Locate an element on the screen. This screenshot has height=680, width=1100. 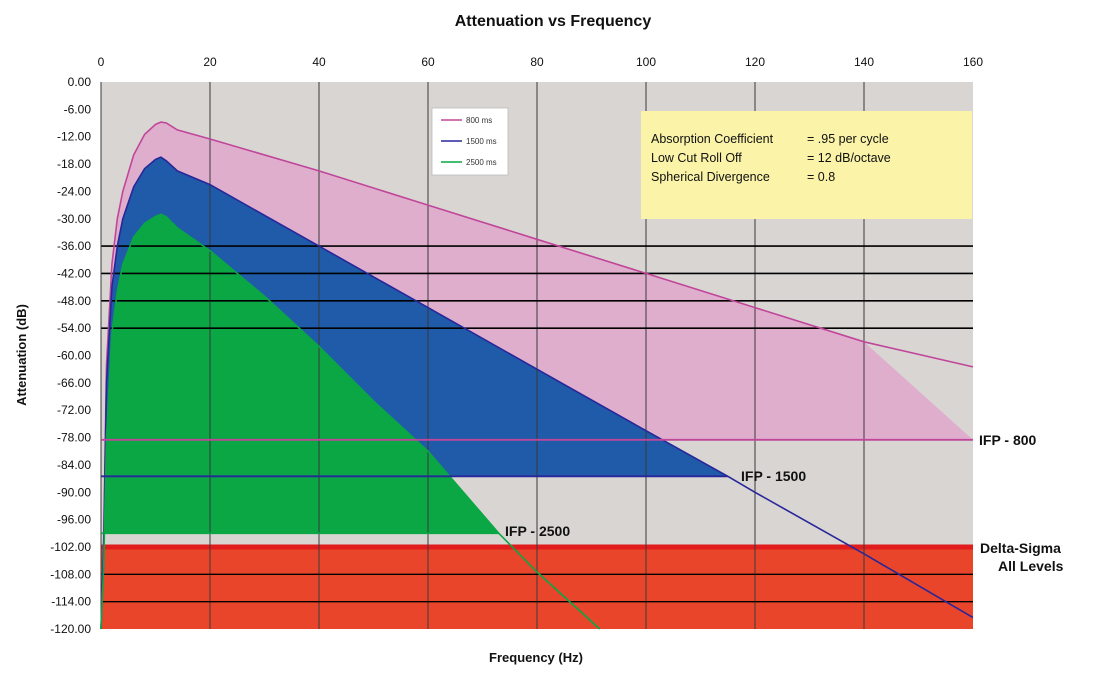
y-tick-66-00: -66.00 is located at coordinates (74, 383).